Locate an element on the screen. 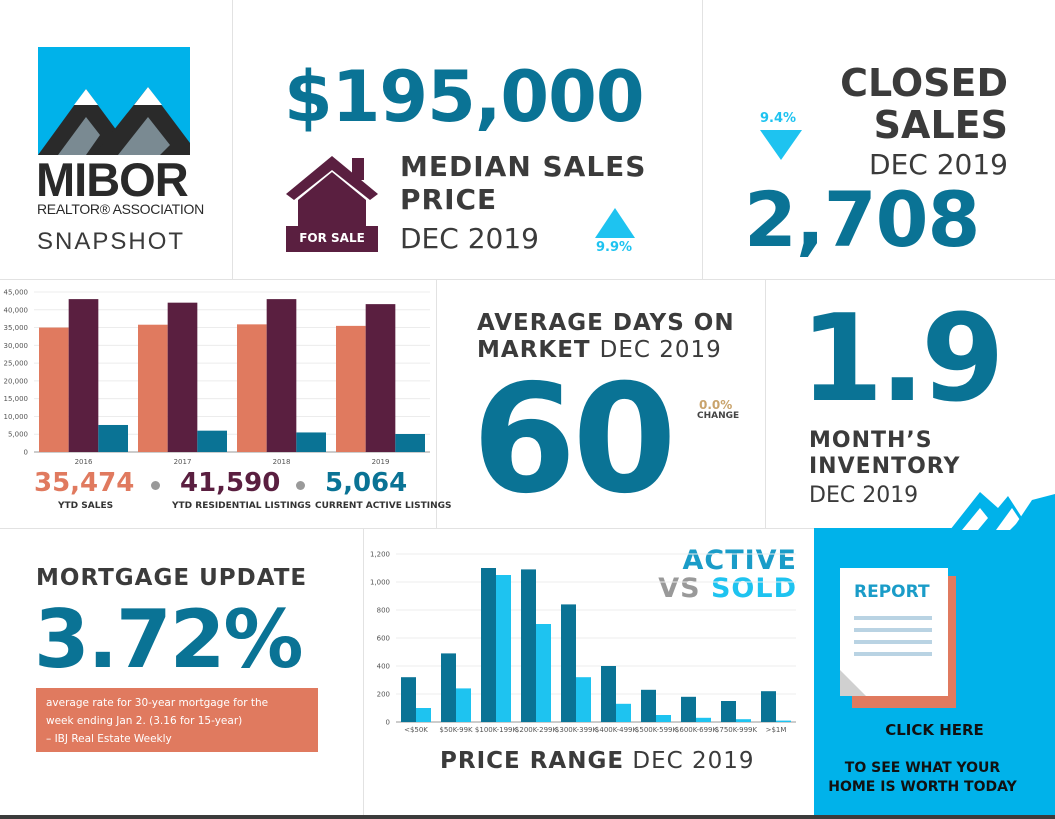 The height and width of the screenshot is (819, 1055). x-tick-label: $50K-99K is located at coordinates (456, 730).